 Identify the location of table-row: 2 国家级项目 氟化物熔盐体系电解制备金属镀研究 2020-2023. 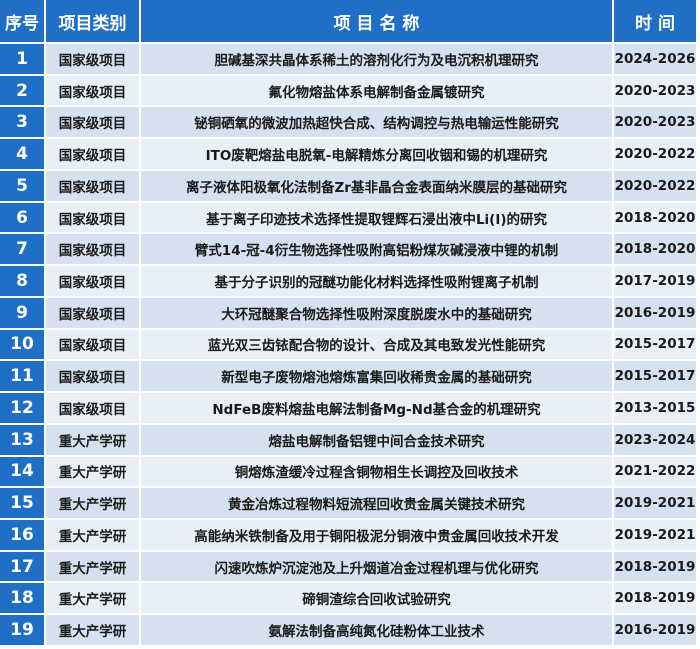
(348, 90).